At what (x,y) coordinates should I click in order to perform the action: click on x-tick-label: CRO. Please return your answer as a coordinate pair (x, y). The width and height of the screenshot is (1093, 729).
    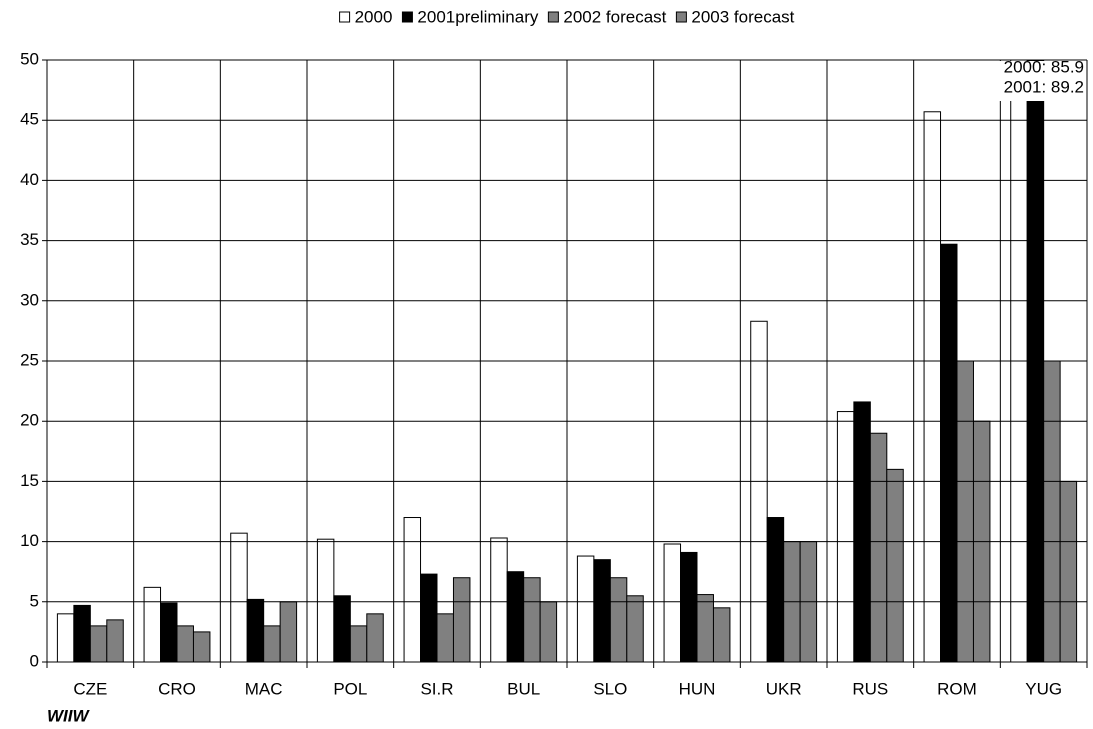
    Looking at the image, I should click on (177, 688).